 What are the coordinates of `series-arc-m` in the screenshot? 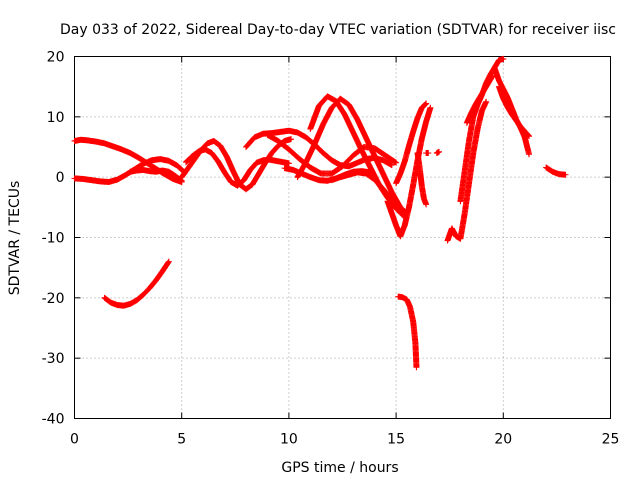 It's located at (409, 172).